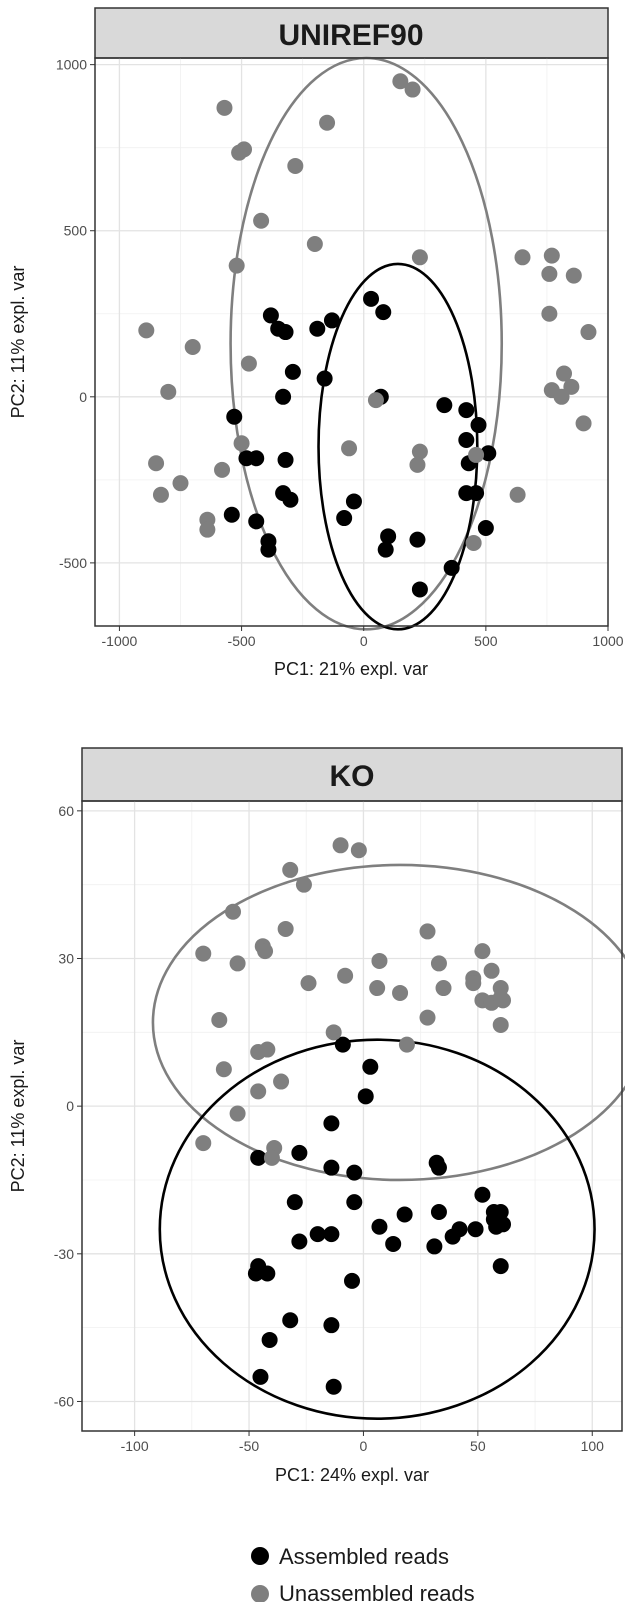  I want to click on y-tick-label: 30, so click(66, 959).